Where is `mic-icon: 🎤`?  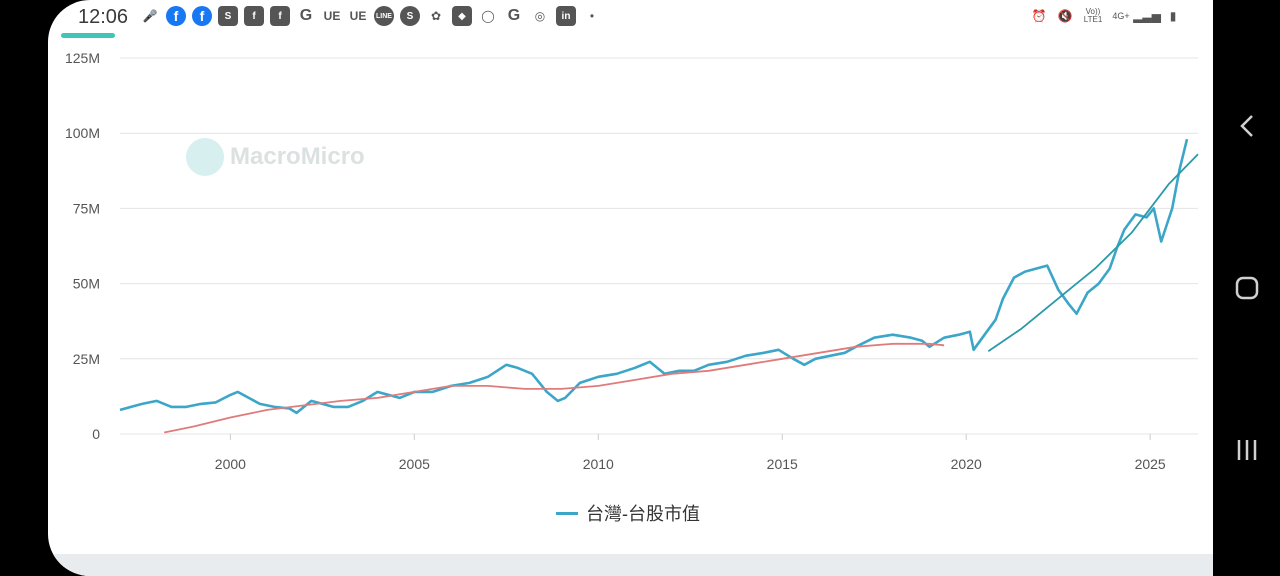
mic-icon: 🎤 is located at coordinates (150, 16).